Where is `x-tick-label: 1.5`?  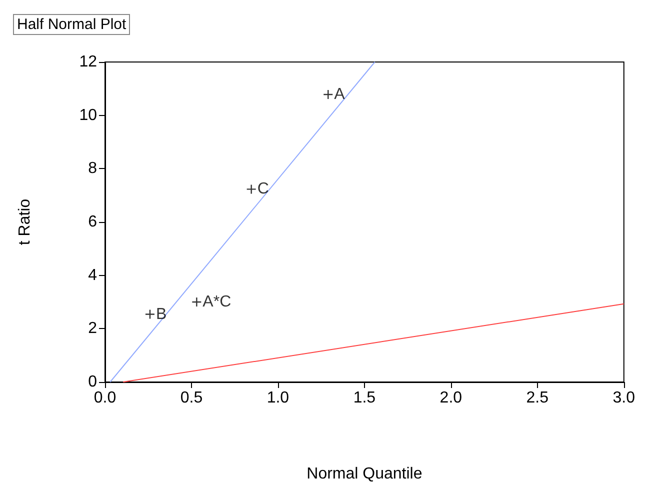
x-tick-label: 1.5 is located at coordinates (364, 398).